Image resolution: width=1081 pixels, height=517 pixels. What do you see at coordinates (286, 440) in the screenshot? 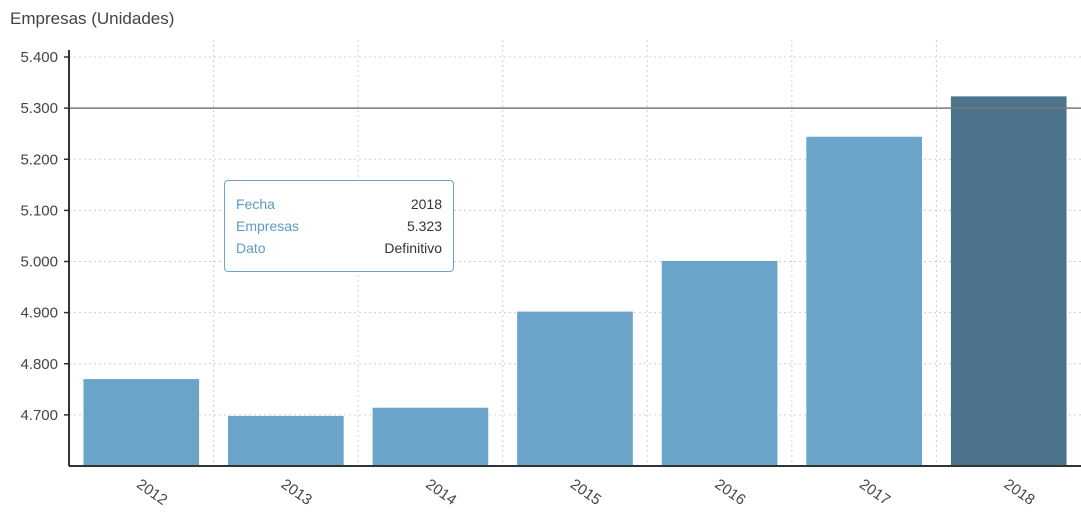
I see `bar-2013` at bounding box center [286, 440].